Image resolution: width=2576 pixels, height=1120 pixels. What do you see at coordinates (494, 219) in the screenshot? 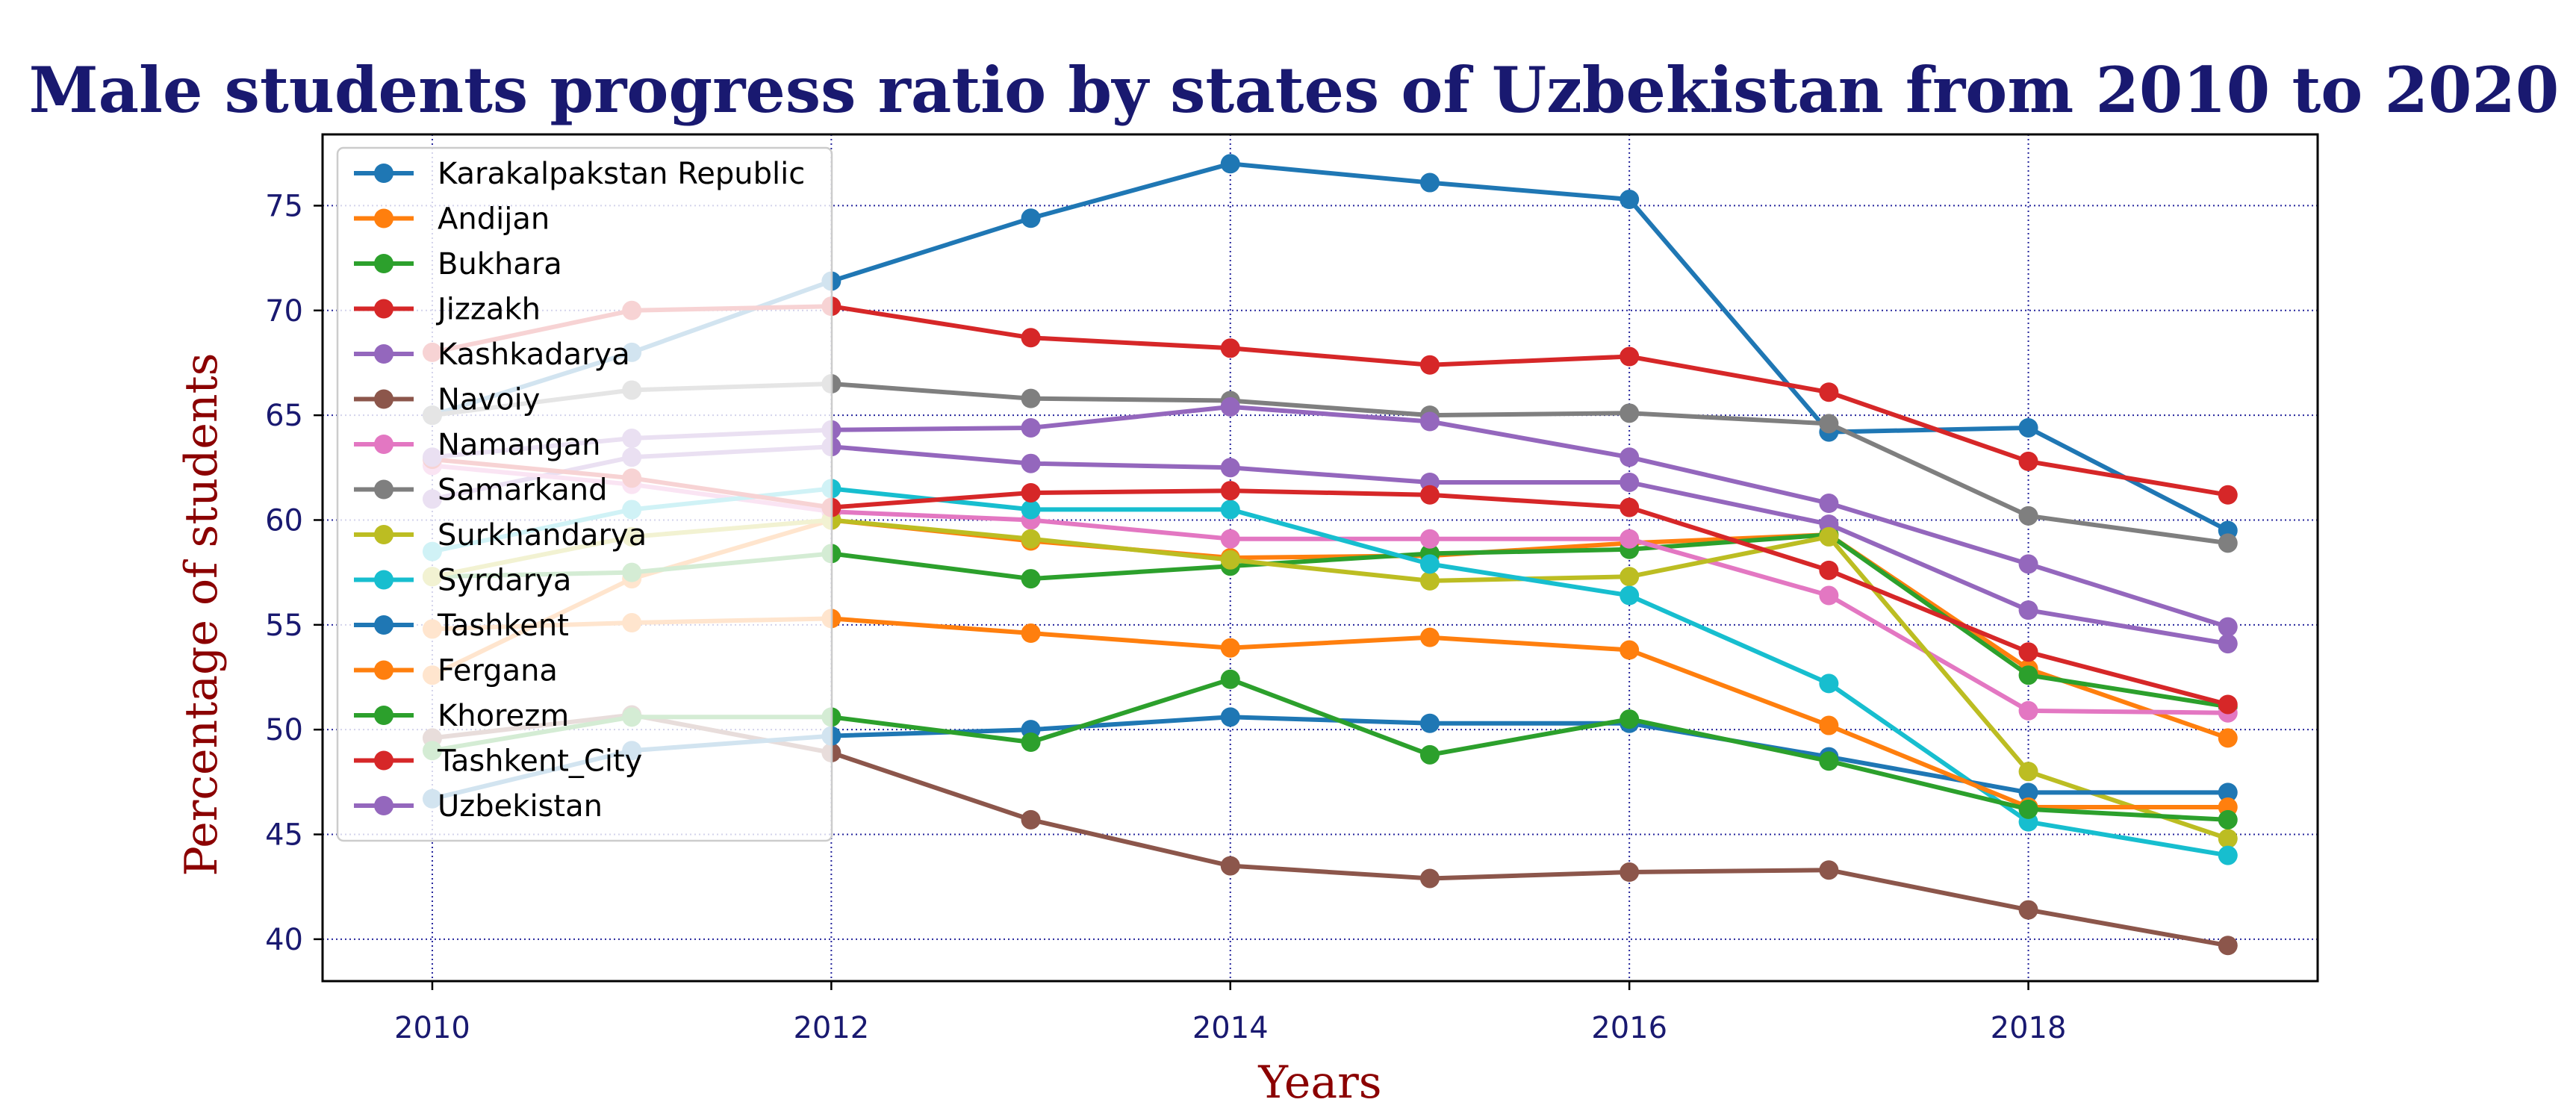
I see `legend-label: Andijan` at bounding box center [494, 219].